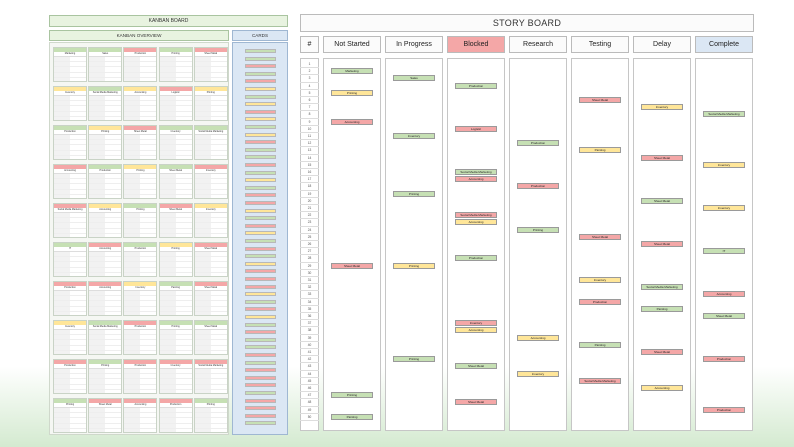 This screenshot has height=447, width=794. I want to click on story-card: IT, so click(724, 251).